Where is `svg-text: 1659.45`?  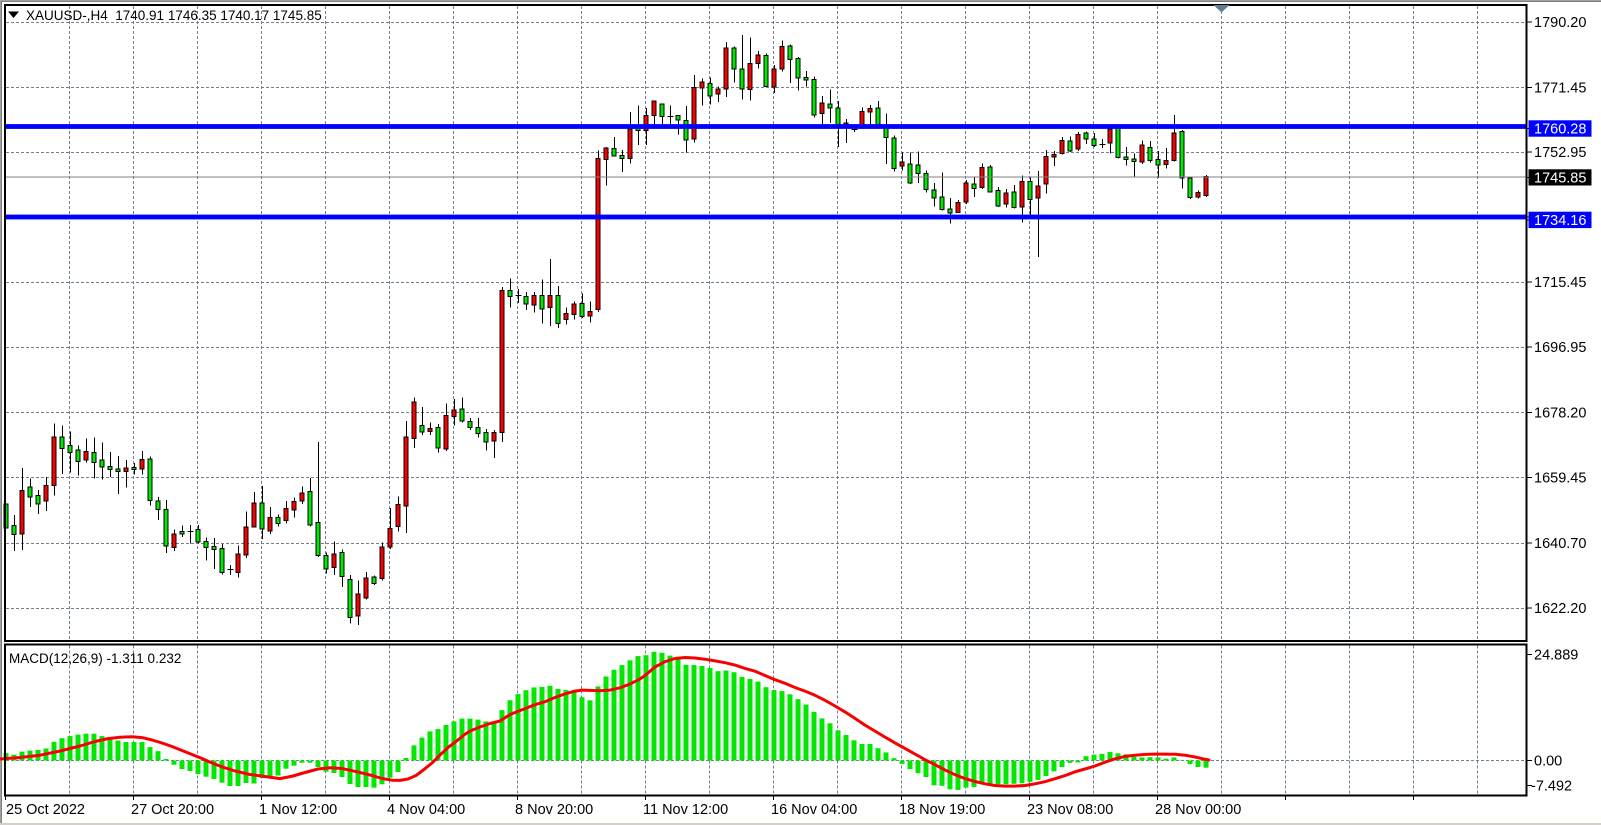 svg-text: 1659.45 is located at coordinates (1560, 479).